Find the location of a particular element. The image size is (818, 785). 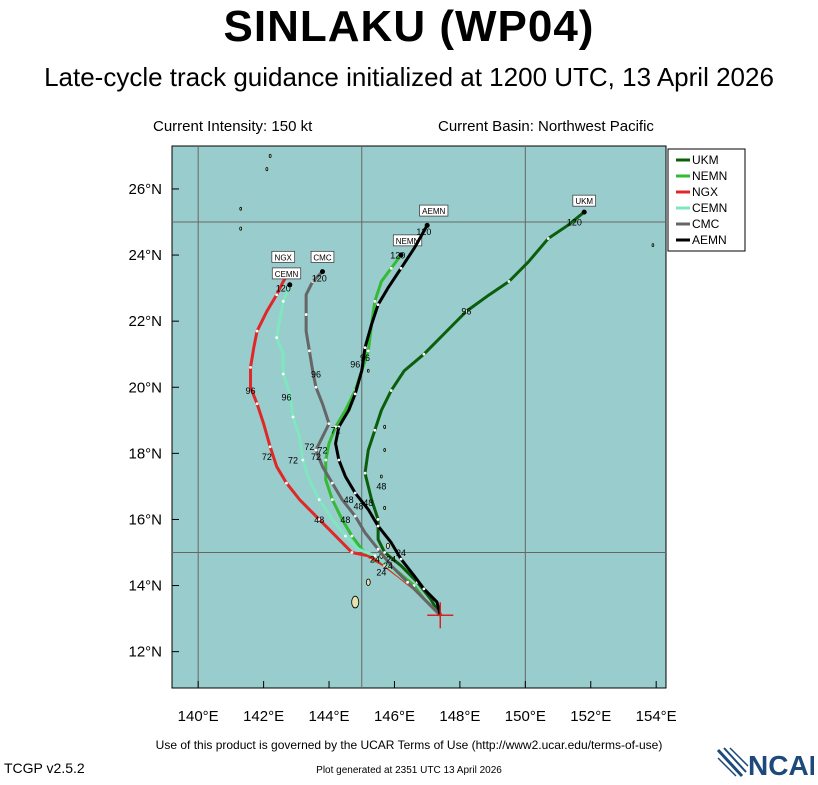

track-cmc: 72 96 120 CMC is located at coordinates (373, 433).